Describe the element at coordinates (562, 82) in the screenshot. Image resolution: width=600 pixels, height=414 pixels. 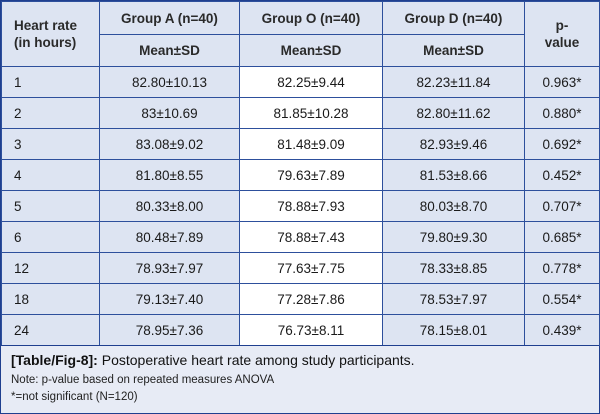
I see `pvalue-cell: 0.963*` at that location.